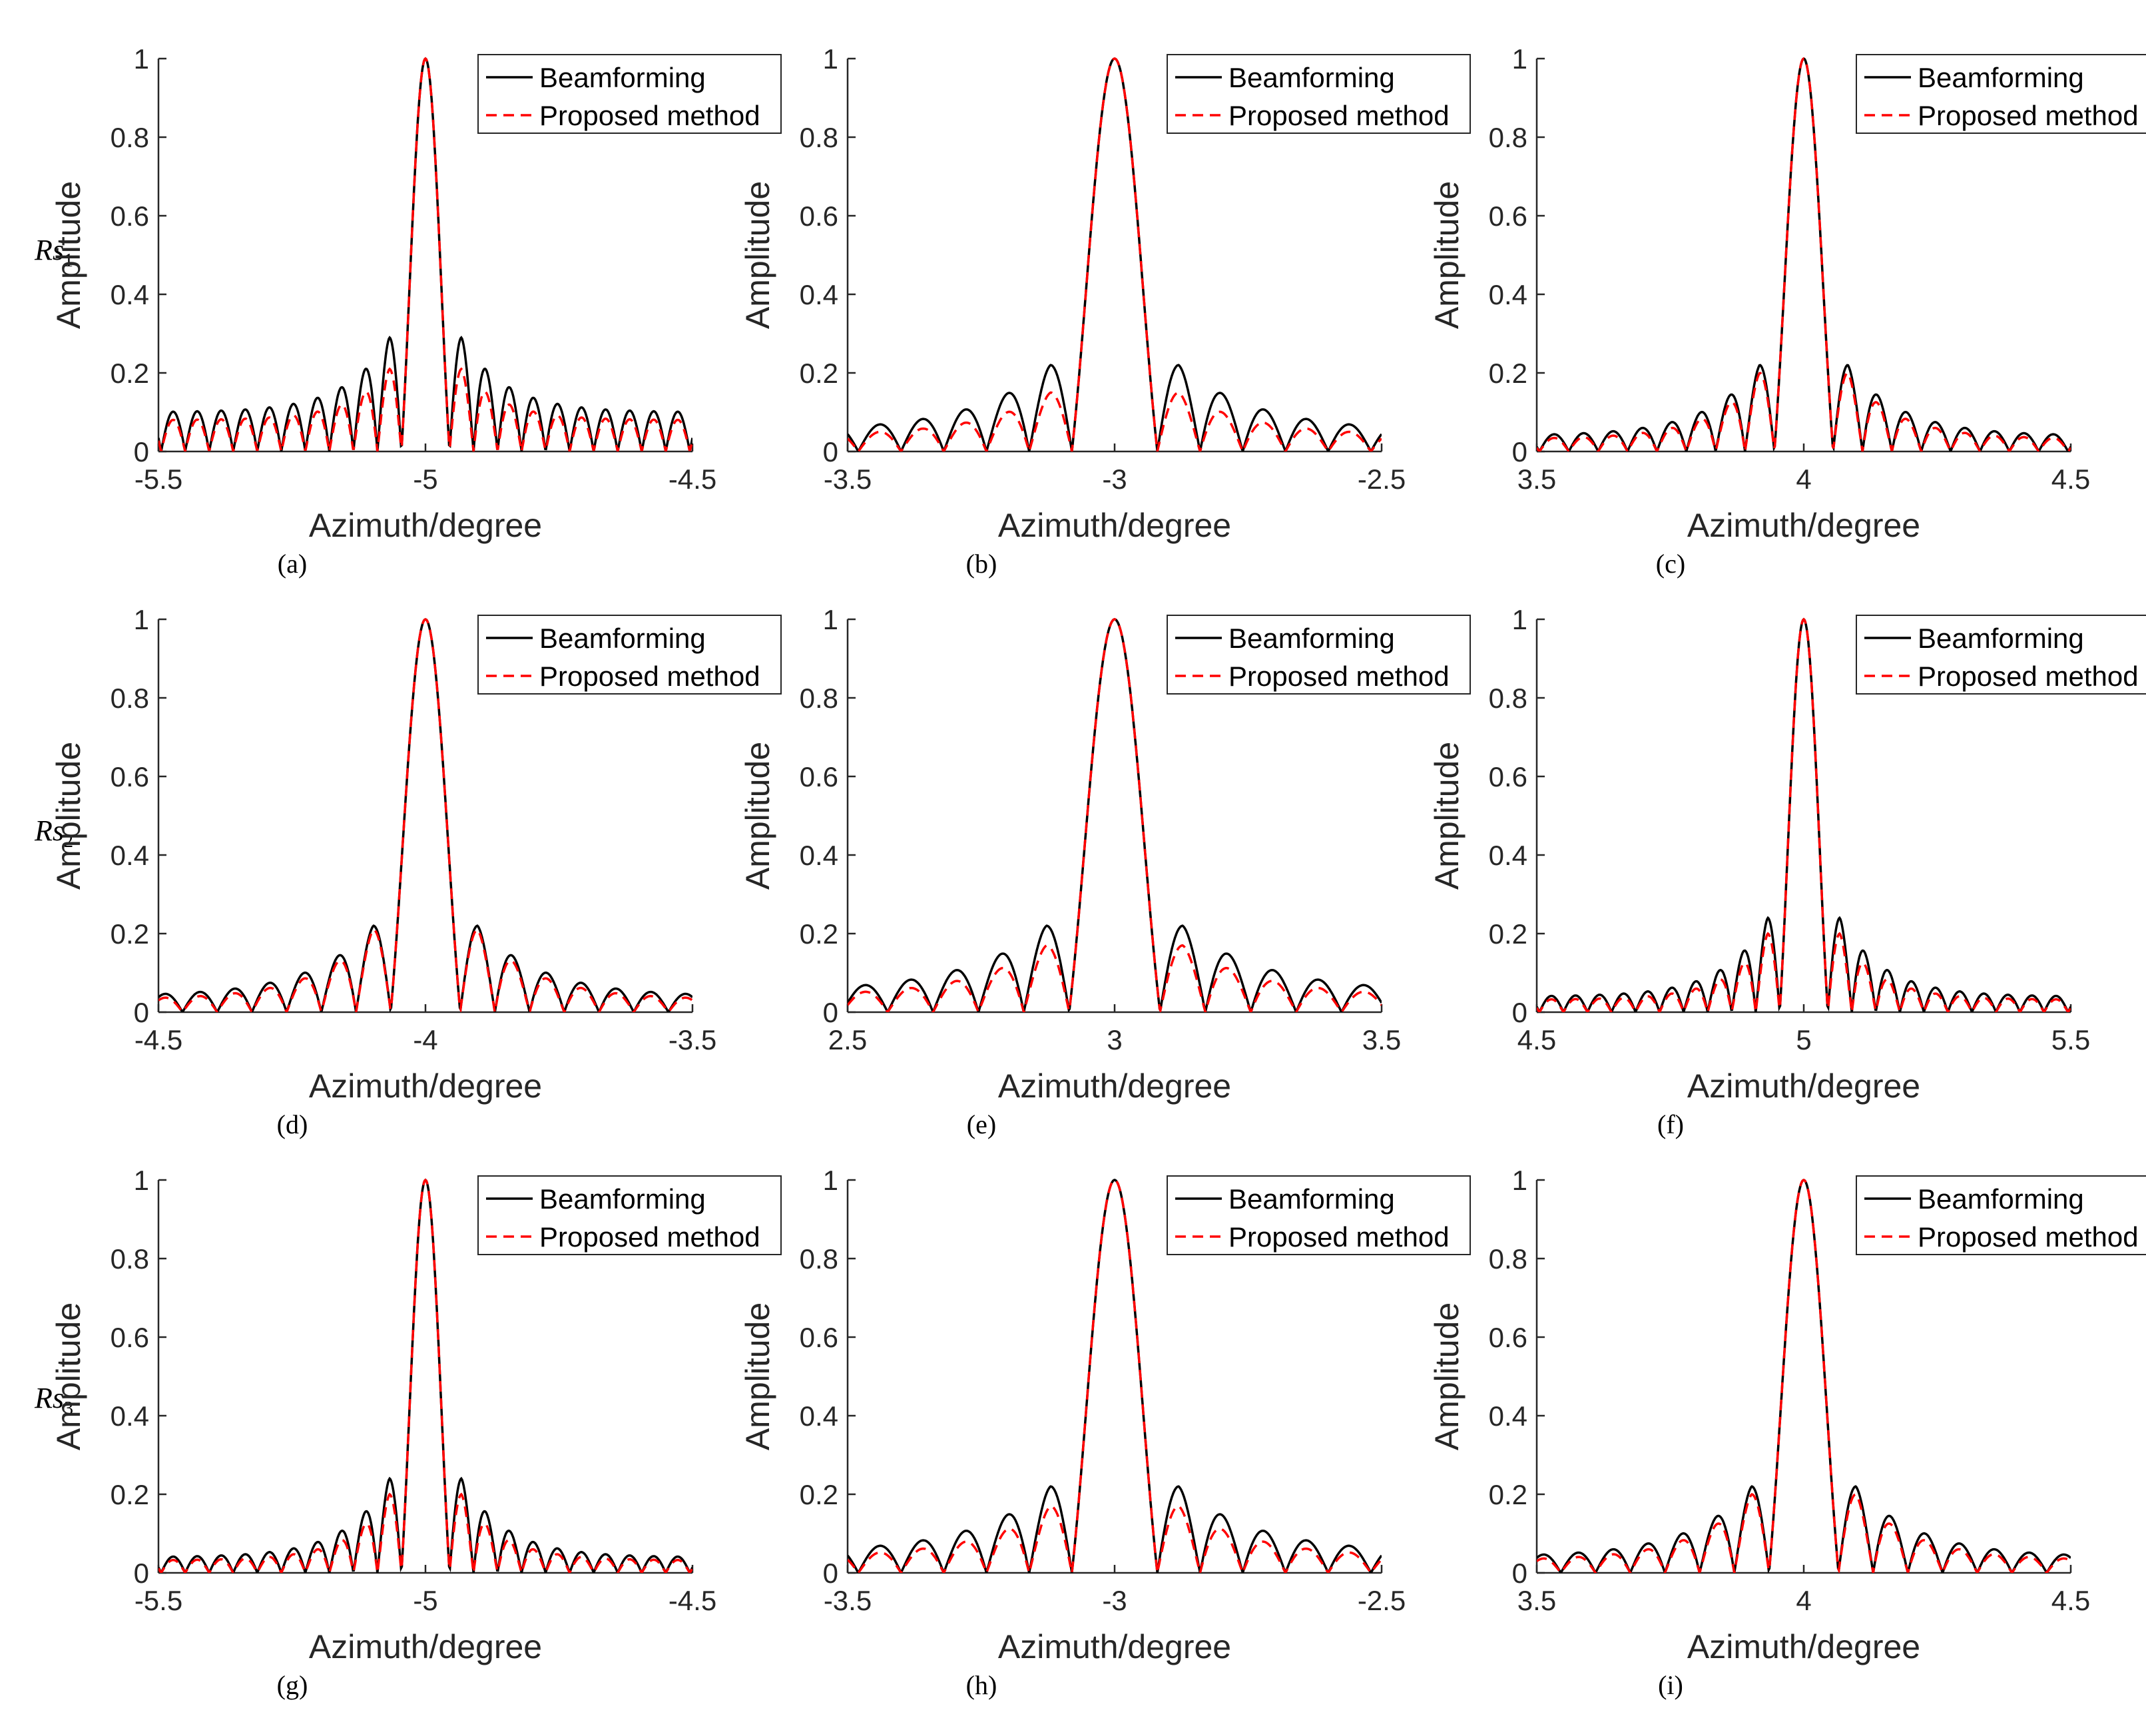 This screenshot has height=1736, width=2146. What do you see at coordinates (425, 1039) in the screenshot?
I see `x-tick-label: -4` at bounding box center [425, 1039].